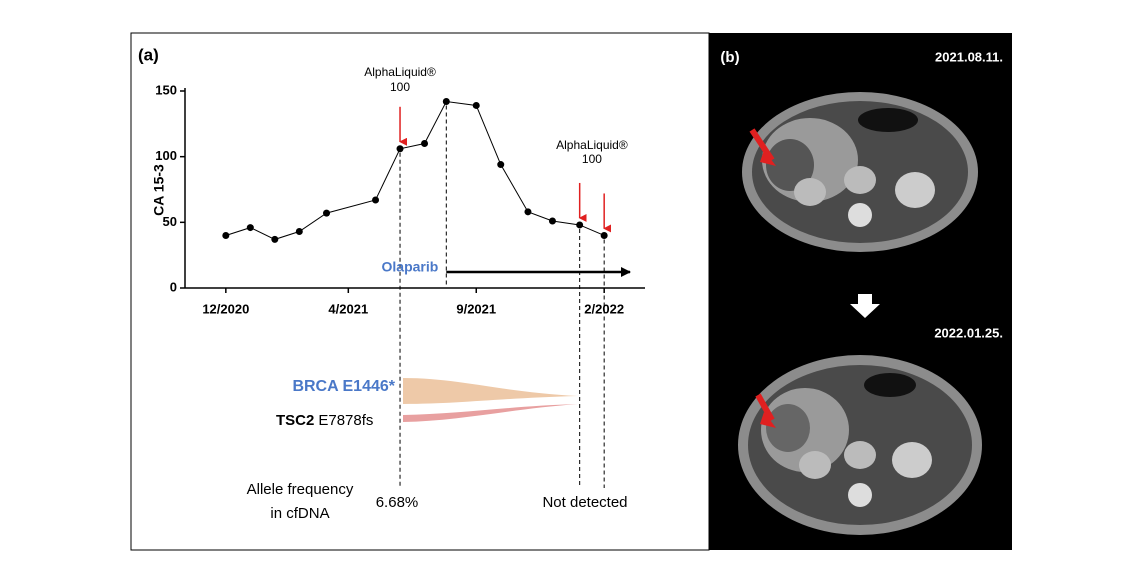 Image resolution: width=1140 pixels, height=582 pixels. What do you see at coordinates (729, 57) in the screenshot?
I see `panel-label: (b)` at bounding box center [729, 57].